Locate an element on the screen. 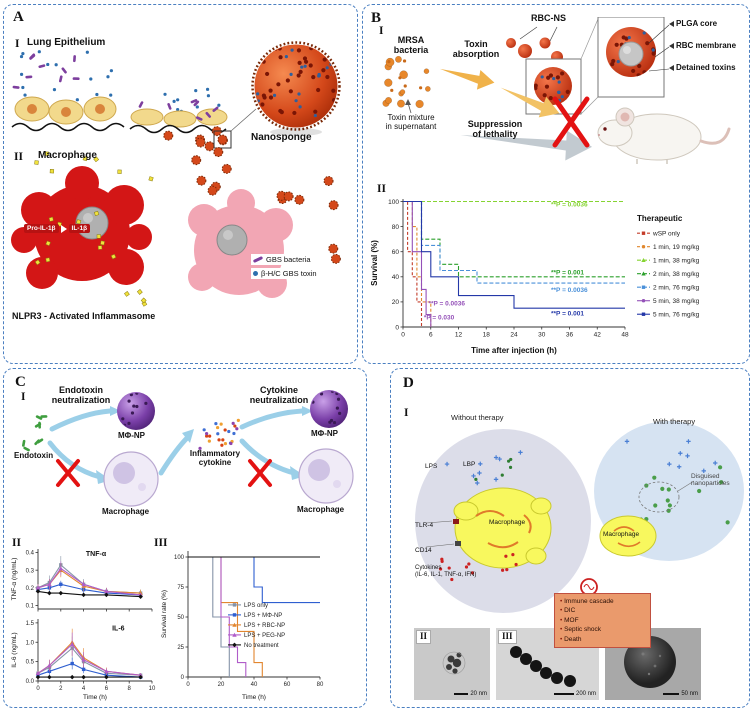 The height and width of the screenshot is (711, 753). panel-a-label: A is located at coordinates (18, 17).